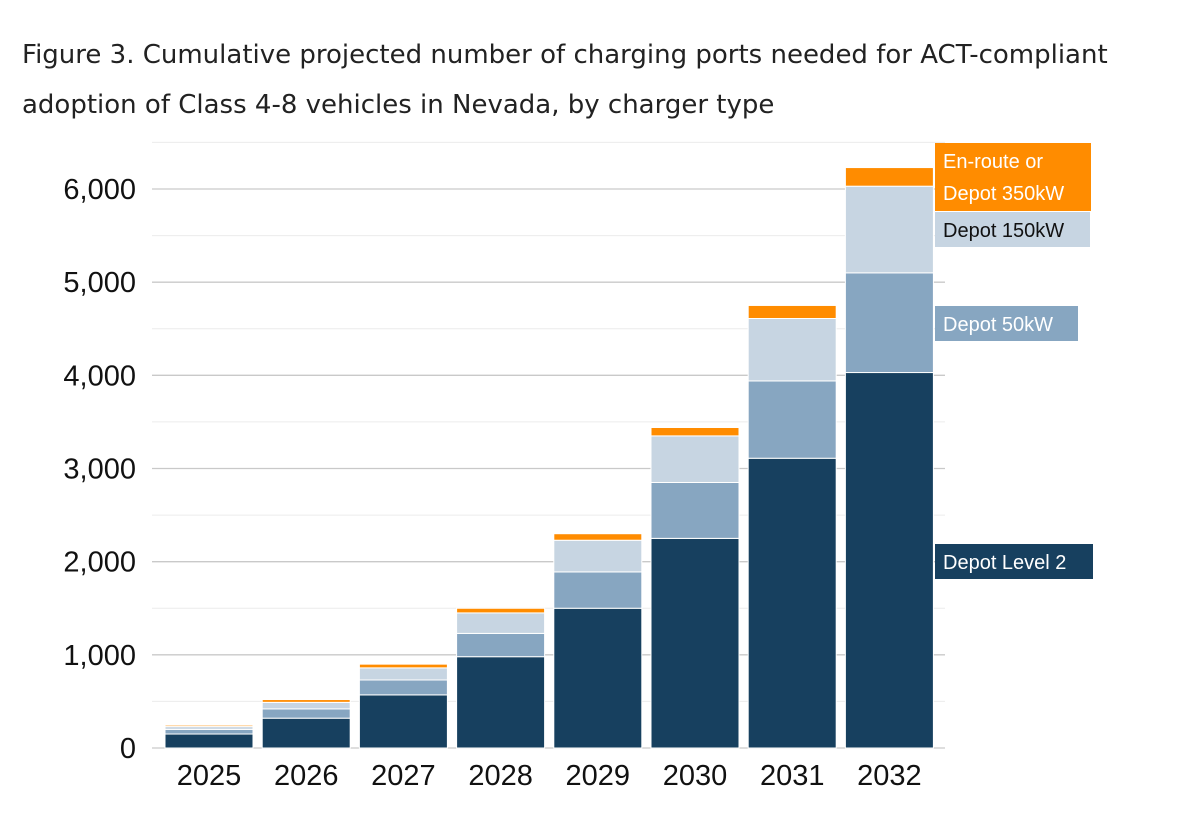 The image size is (1200, 827). I want to click on bar-segment-en-route-or-depot-350kw-2026, so click(306, 701).